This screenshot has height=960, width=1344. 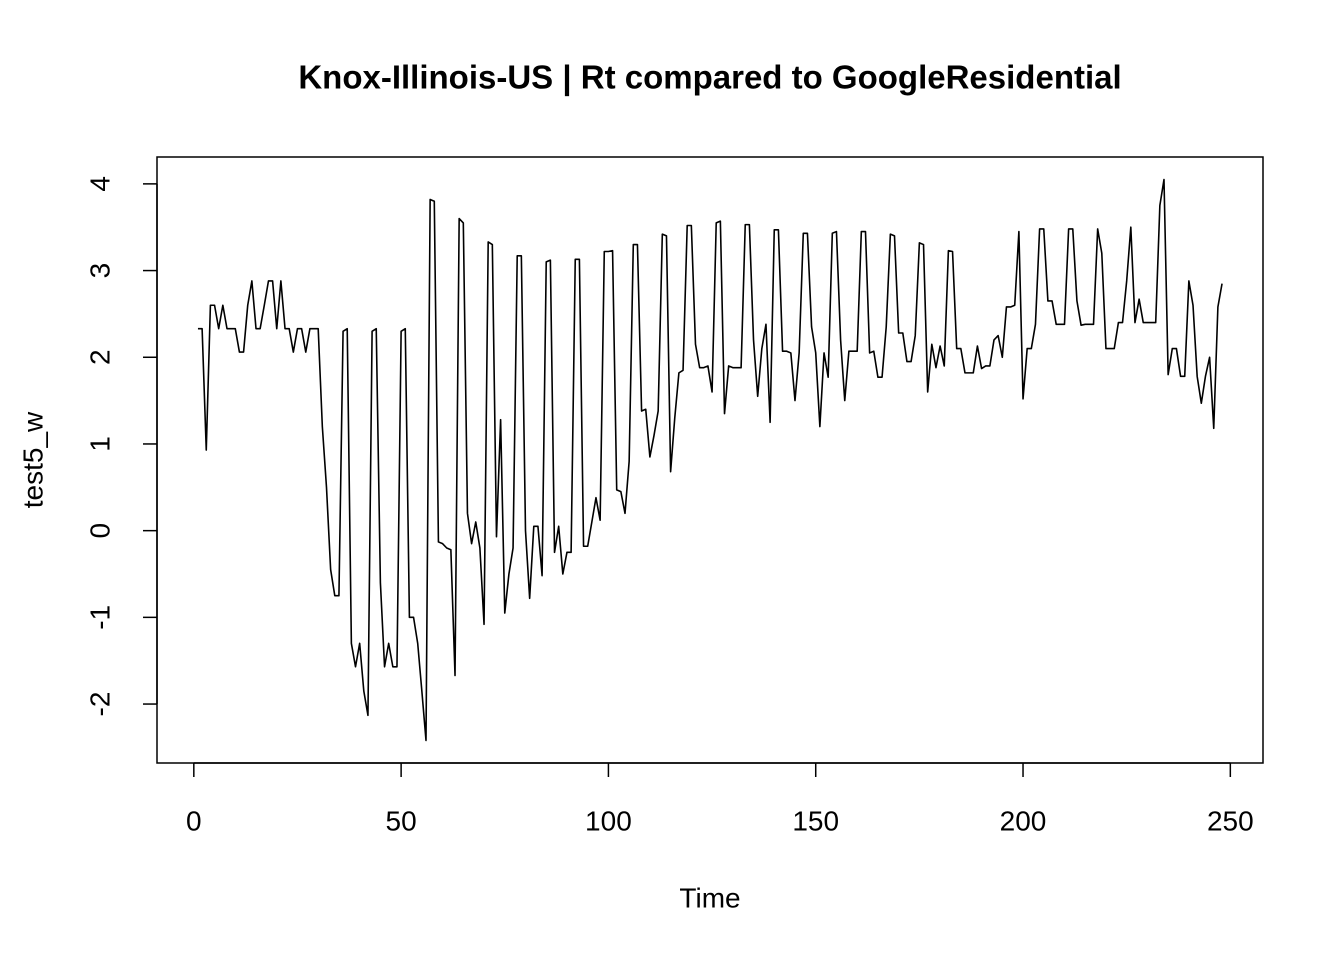 What do you see at coordinates (709, 897) in the screenshot?
I see `x-axis-label: Time` at bounding box center [709, 897].